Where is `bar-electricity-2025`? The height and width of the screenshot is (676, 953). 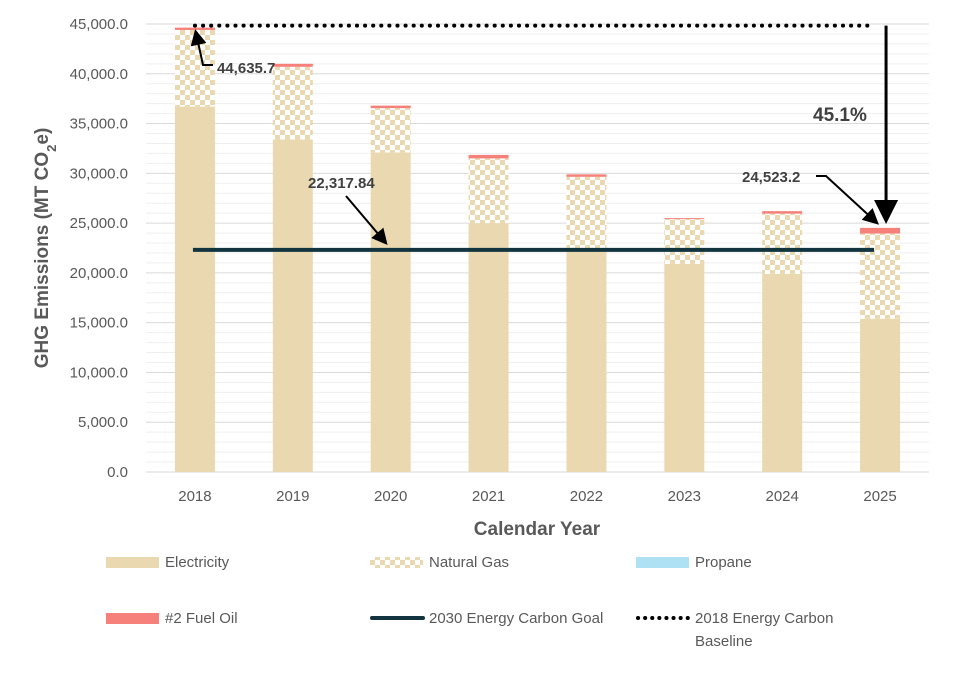 bar-electricity-2025 is located at coordinates (880, 395).